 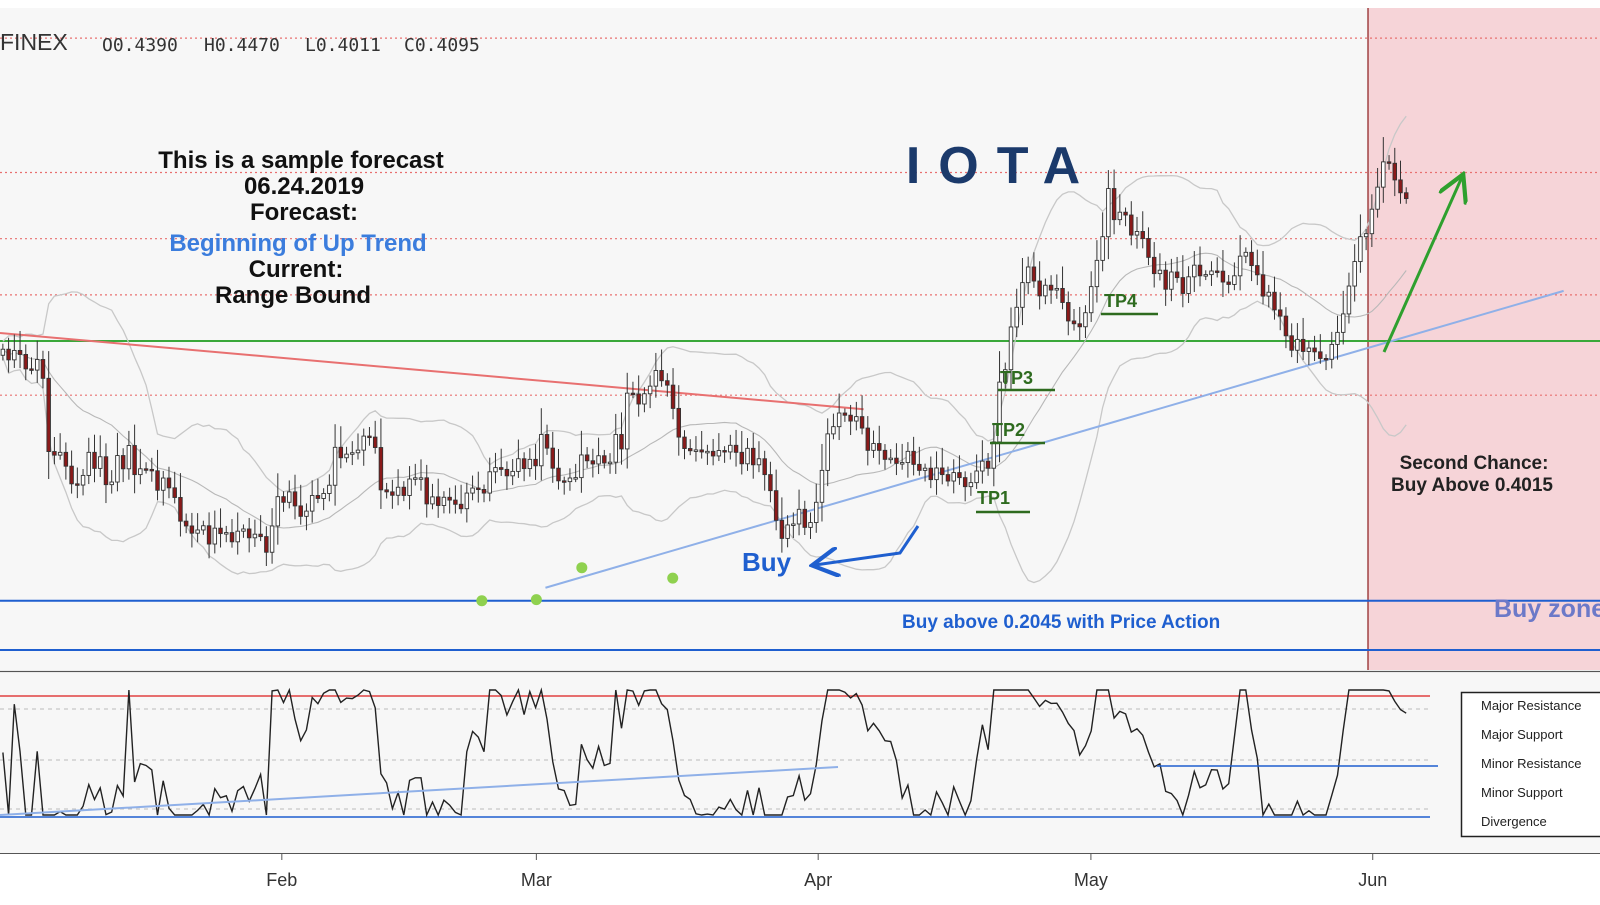 I want to click on ohlc-low: L0.4011, so click(x=343, y=45).